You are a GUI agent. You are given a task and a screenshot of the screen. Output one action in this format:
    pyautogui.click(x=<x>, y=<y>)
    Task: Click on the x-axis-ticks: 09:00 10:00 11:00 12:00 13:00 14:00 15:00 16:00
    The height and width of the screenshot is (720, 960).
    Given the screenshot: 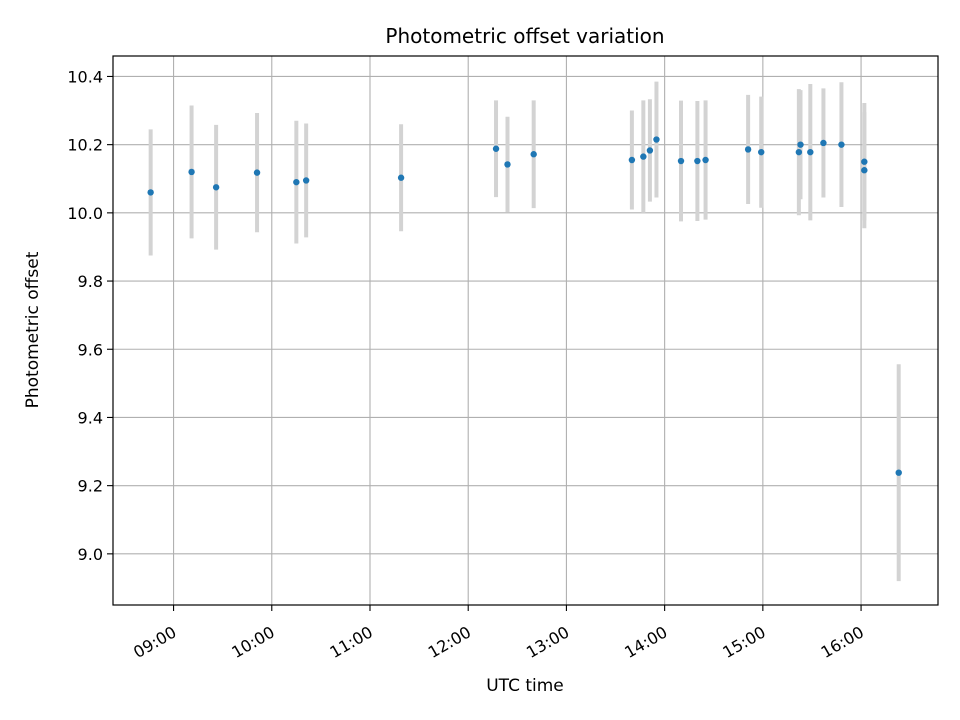 What is the action you would take?
    pyautogui.click(x=498, y=633)
    